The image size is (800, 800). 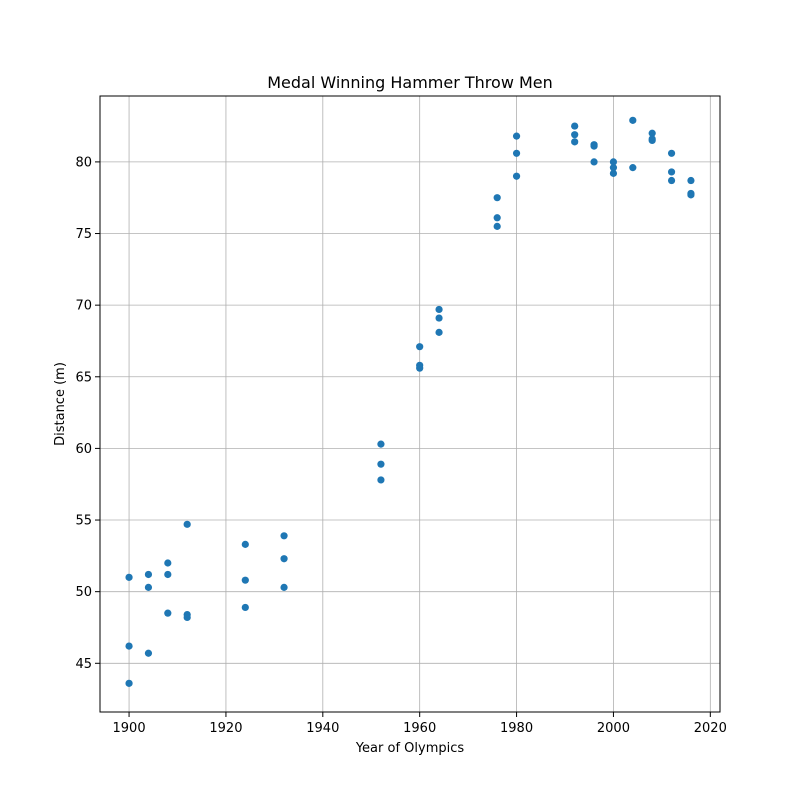 What do you see at coordinates (410, 82) in the screenshot?
I see `chart-title: Medal Winning Hammer Throw Men` at bounding box center [410, 82].